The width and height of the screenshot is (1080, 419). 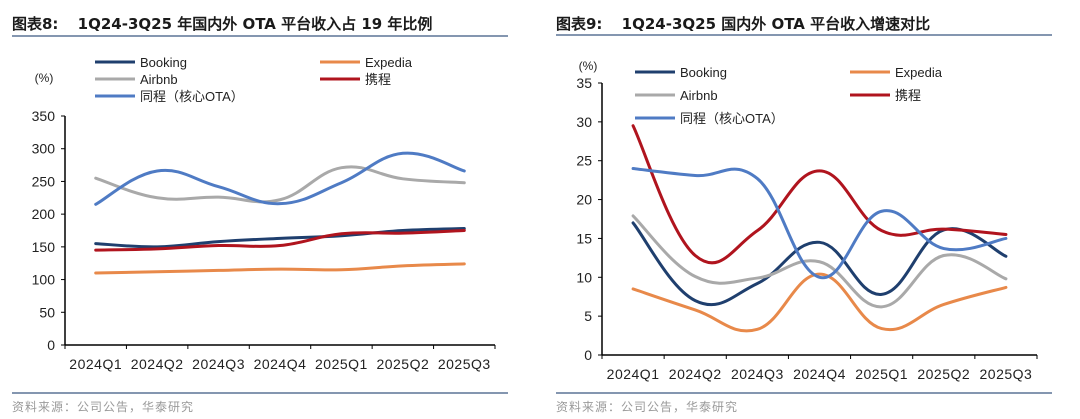 What do you see at coordinates (584, 83) in the screenshot?
I see `y-tick-label: 35` at bounding box center [584, 83].